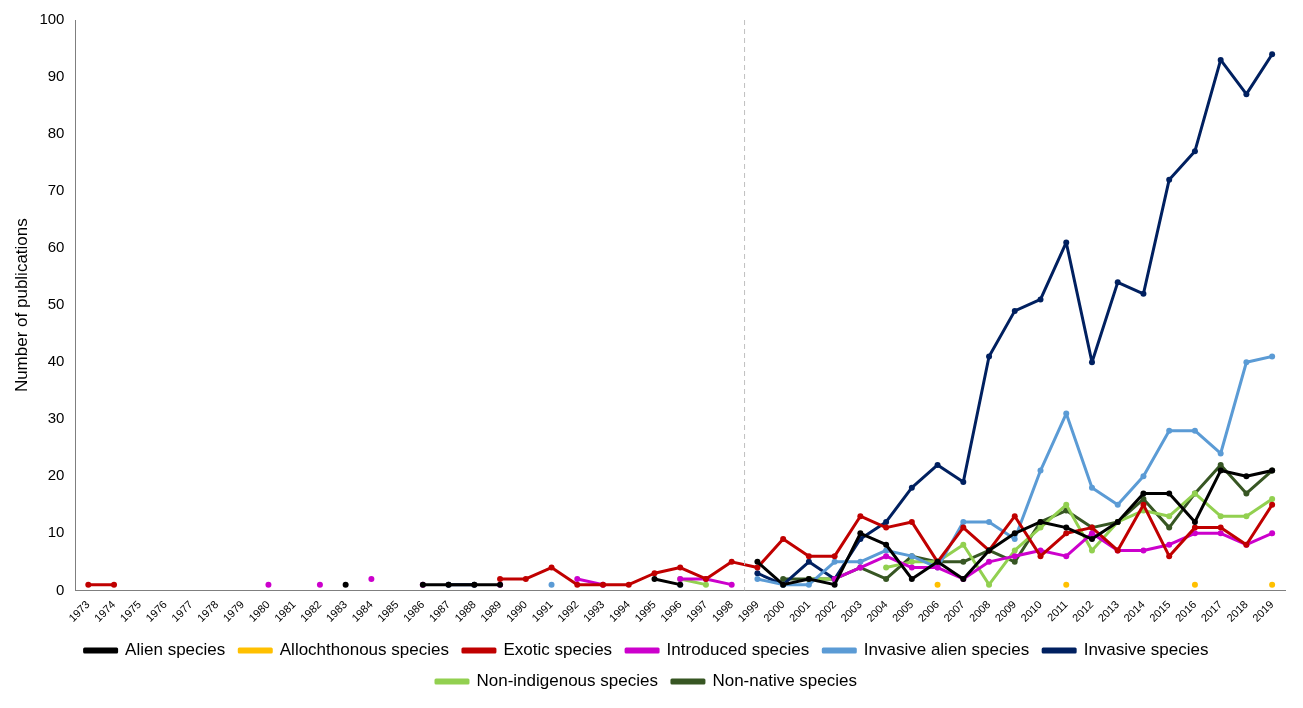  Describe the element at coordinates (60, 589) in the screenshot. I see `y-tick-label: 0` at that location.